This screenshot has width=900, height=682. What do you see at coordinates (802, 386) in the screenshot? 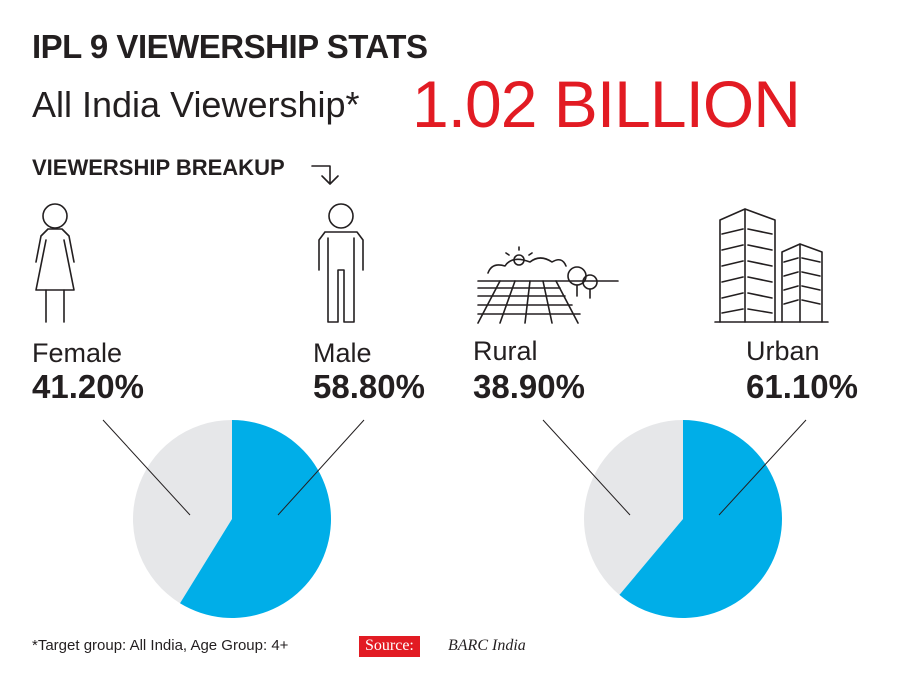
I see `urban-percent: 61.10%` at bounding box center [802, 386].